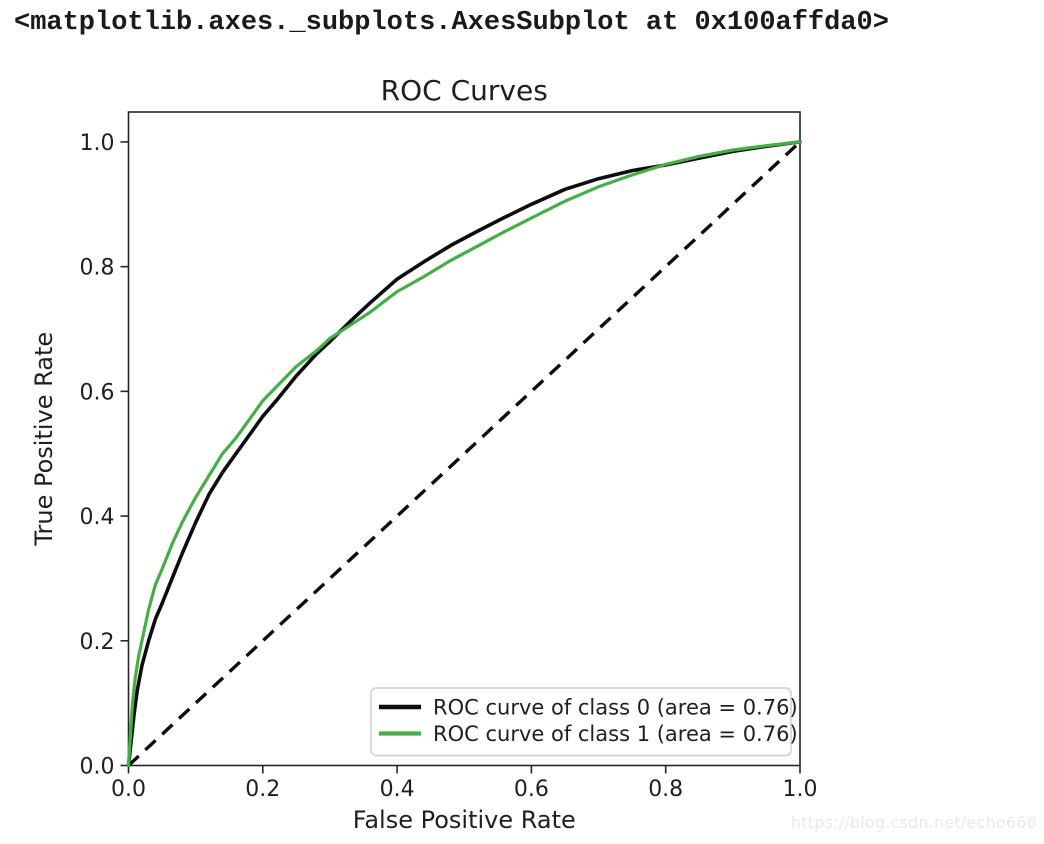 Image resolution: width=1044 pixels, height=844 pixels. Describe the element at coordinates (464, 820) in the screenshot. I see `x-axis-label: False Positive Rate` at that location.